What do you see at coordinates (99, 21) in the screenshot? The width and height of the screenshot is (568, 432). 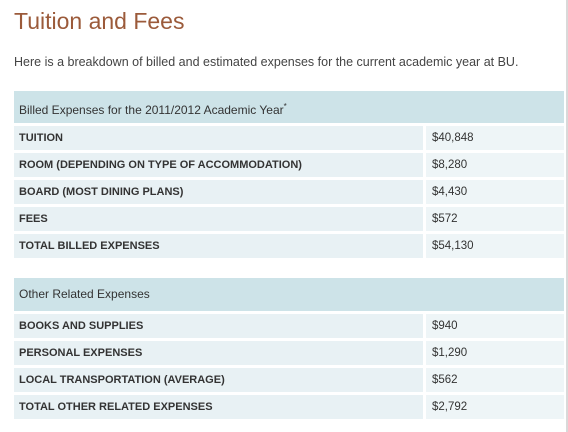 I see `page-title: Tuition and Fees` at bounding box center [99, 21].